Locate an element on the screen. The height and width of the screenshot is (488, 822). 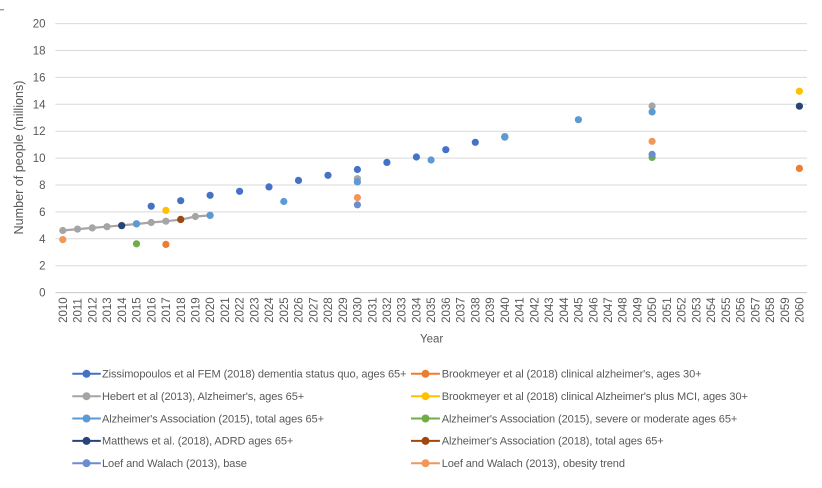
svg-text: 18 is located at coordinates (39, 52).